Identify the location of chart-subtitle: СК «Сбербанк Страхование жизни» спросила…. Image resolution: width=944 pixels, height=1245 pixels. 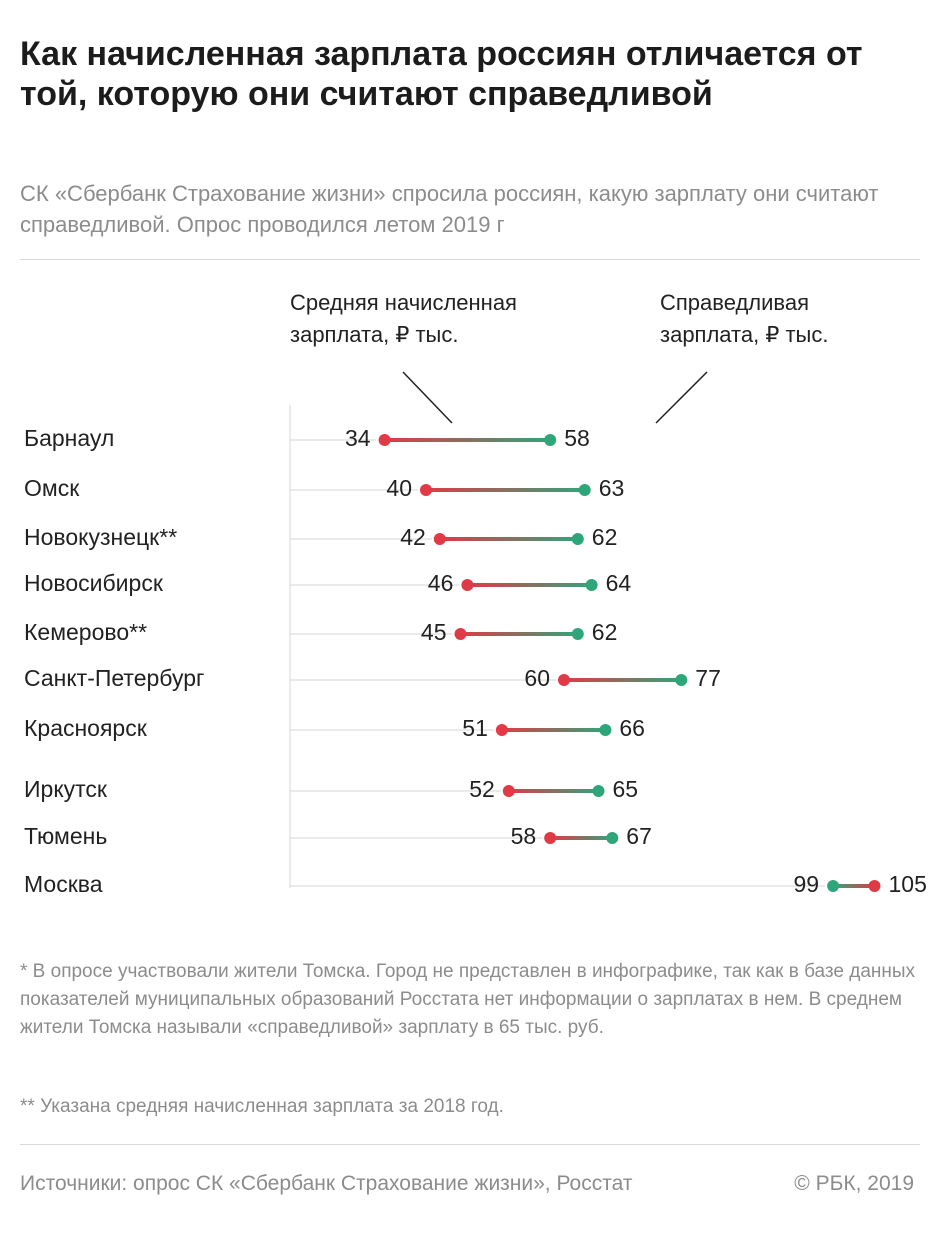
(449, 209).